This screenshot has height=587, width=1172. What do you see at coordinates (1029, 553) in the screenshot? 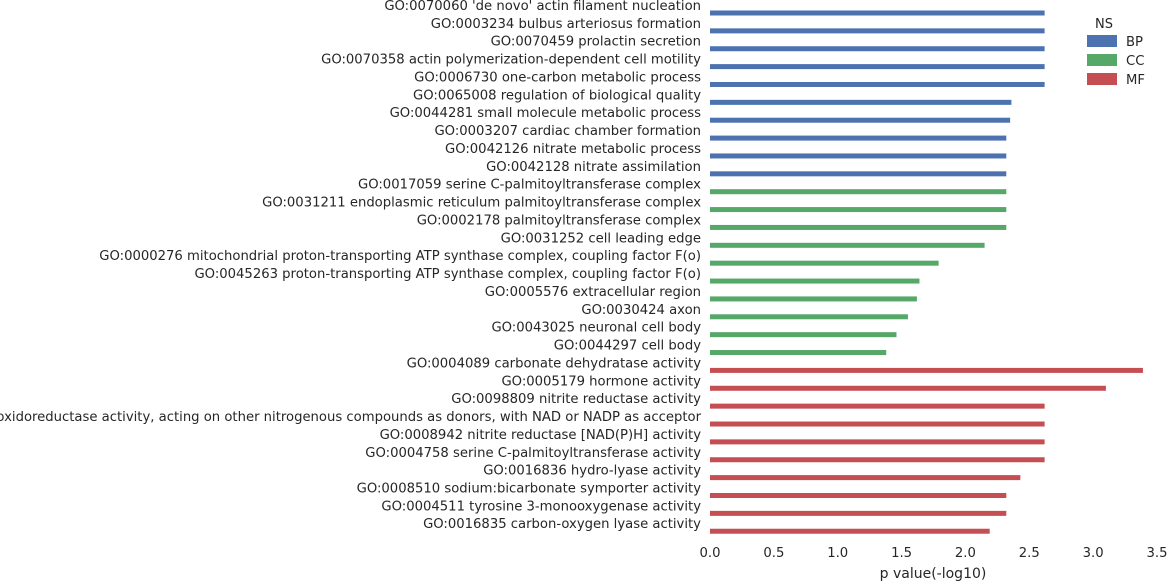
I see `x-tick-label: 2.5` at bounding box center [1029, 553].